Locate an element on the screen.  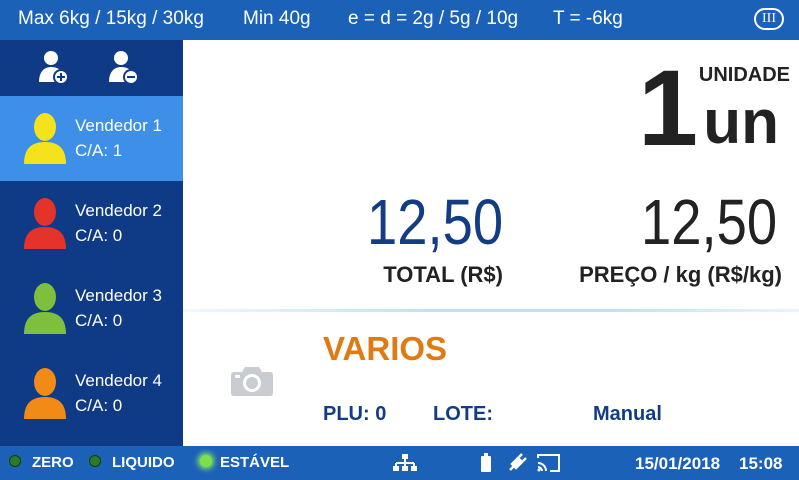
time-display: 15:08 is located at coordinates (761, 463).